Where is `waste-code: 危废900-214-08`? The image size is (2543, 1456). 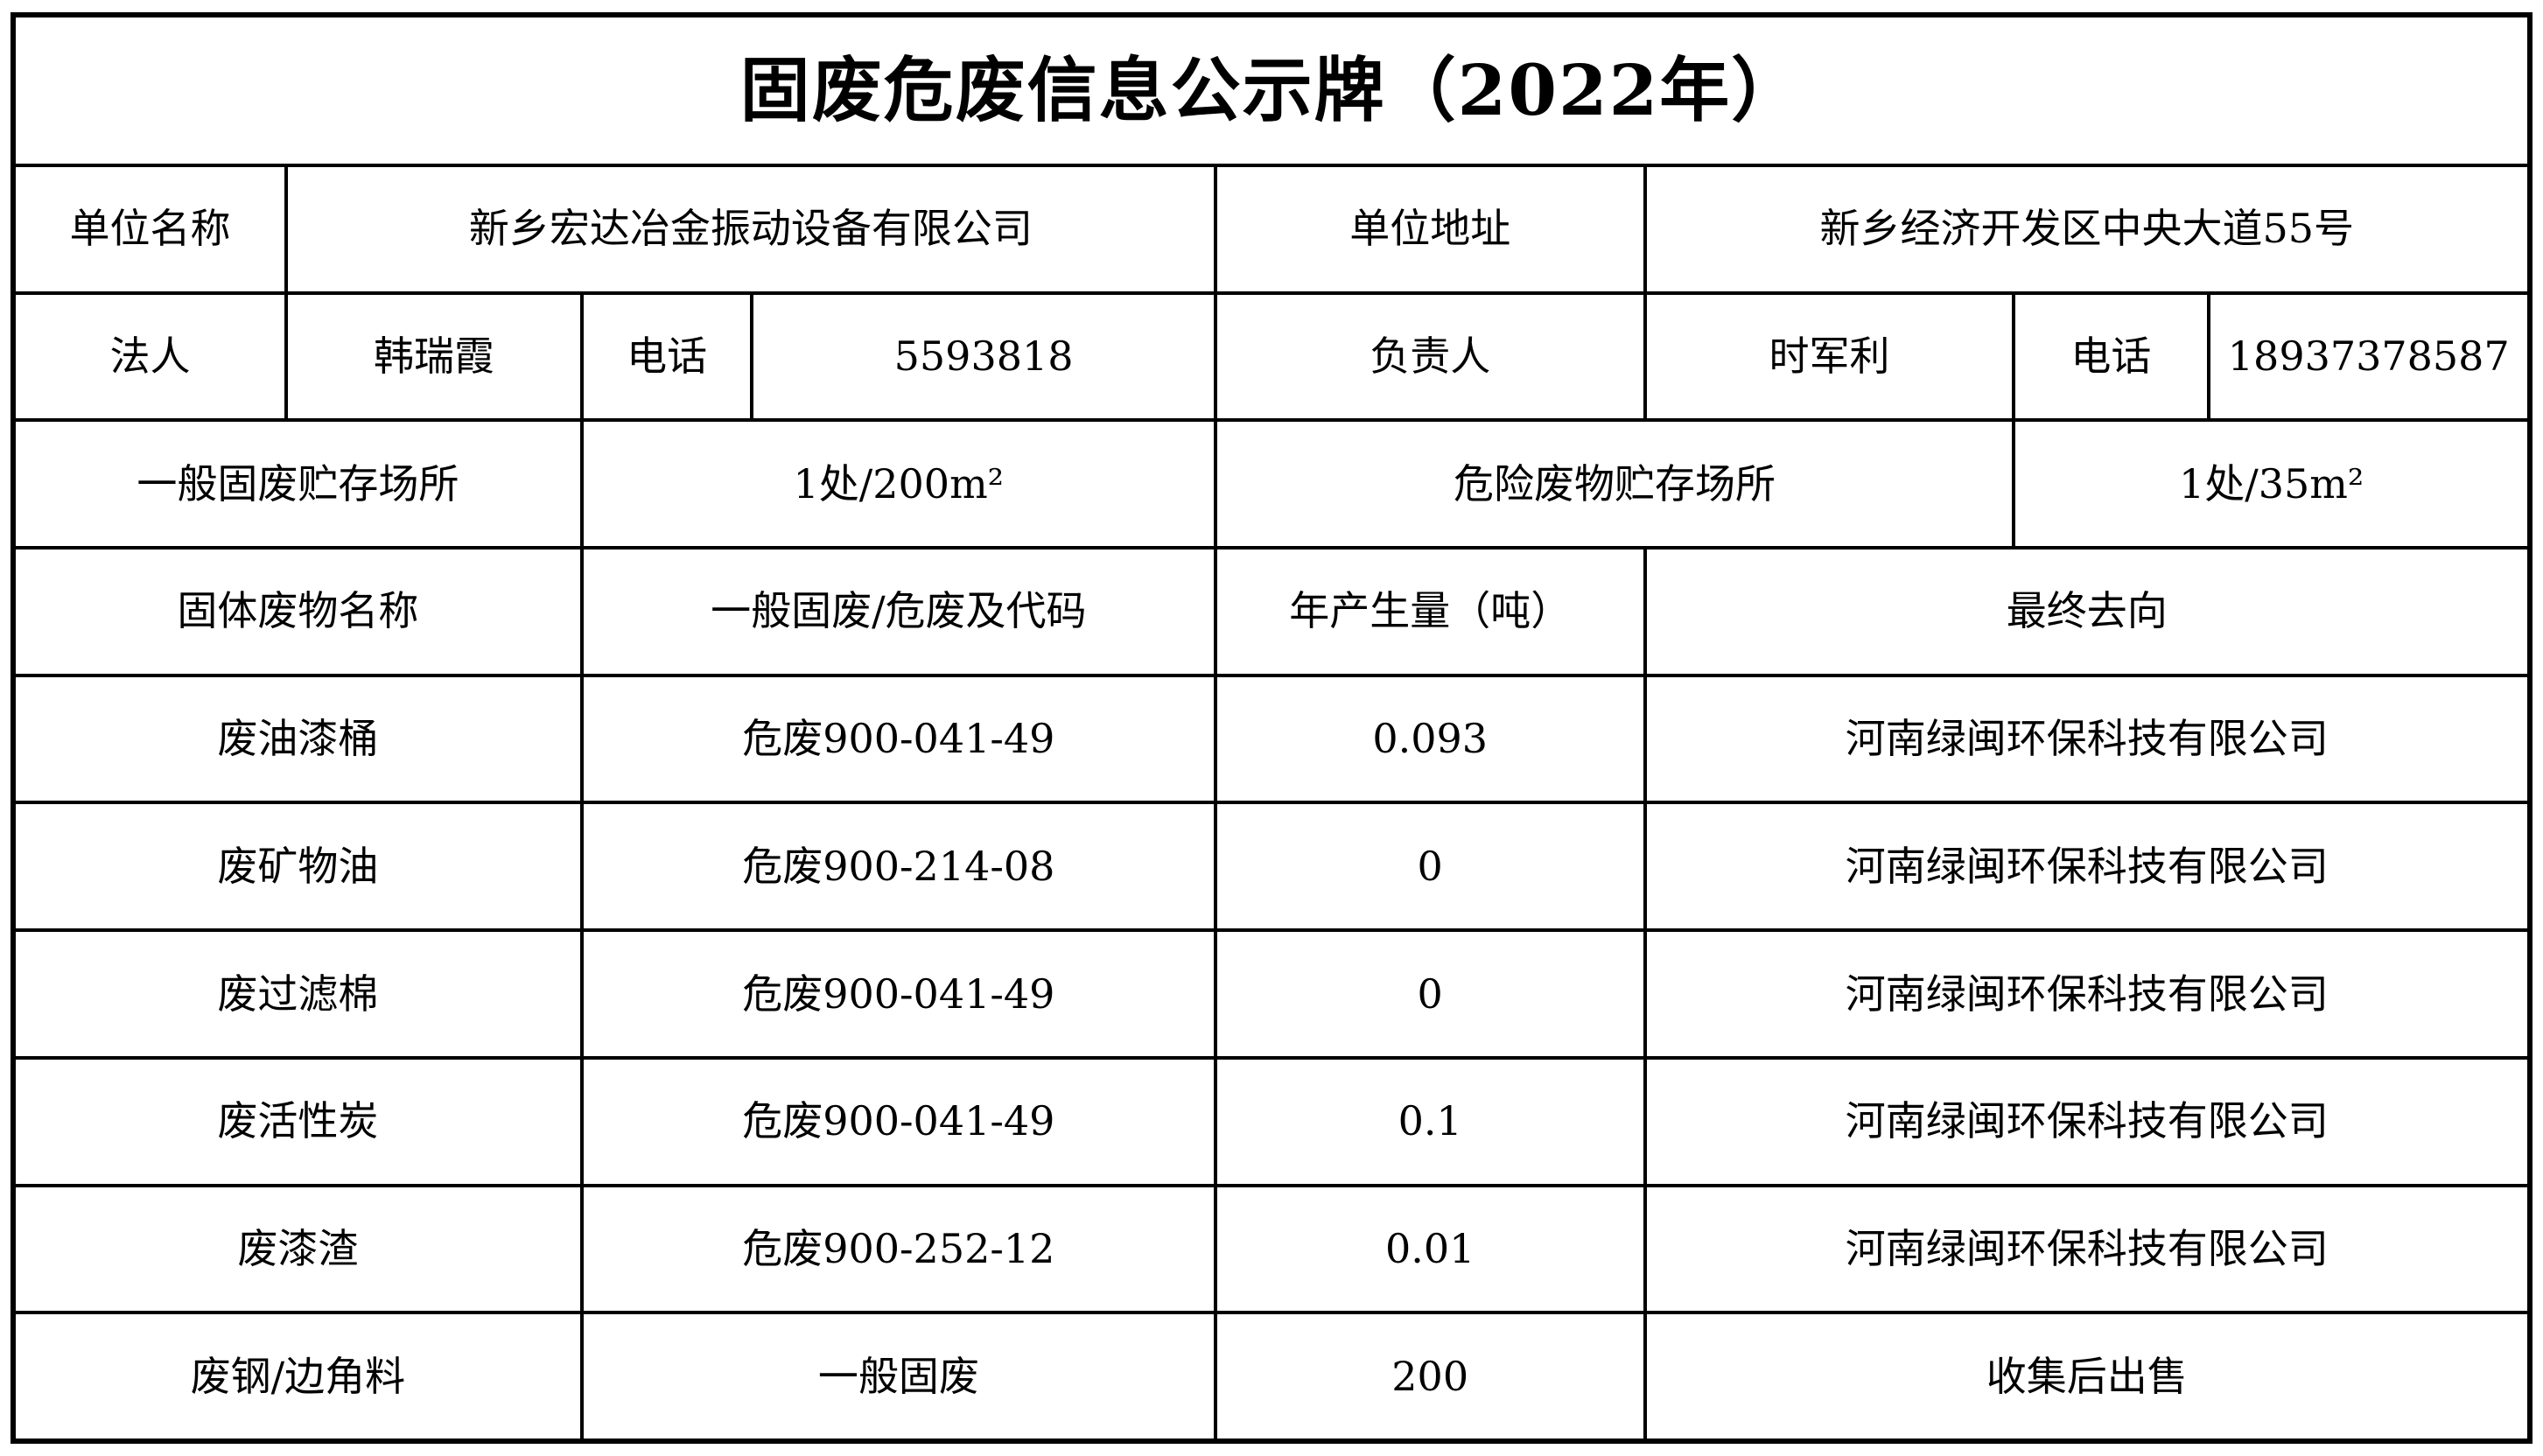 waste-code: 危废900-214-08 is located at coordinates (900, 866).